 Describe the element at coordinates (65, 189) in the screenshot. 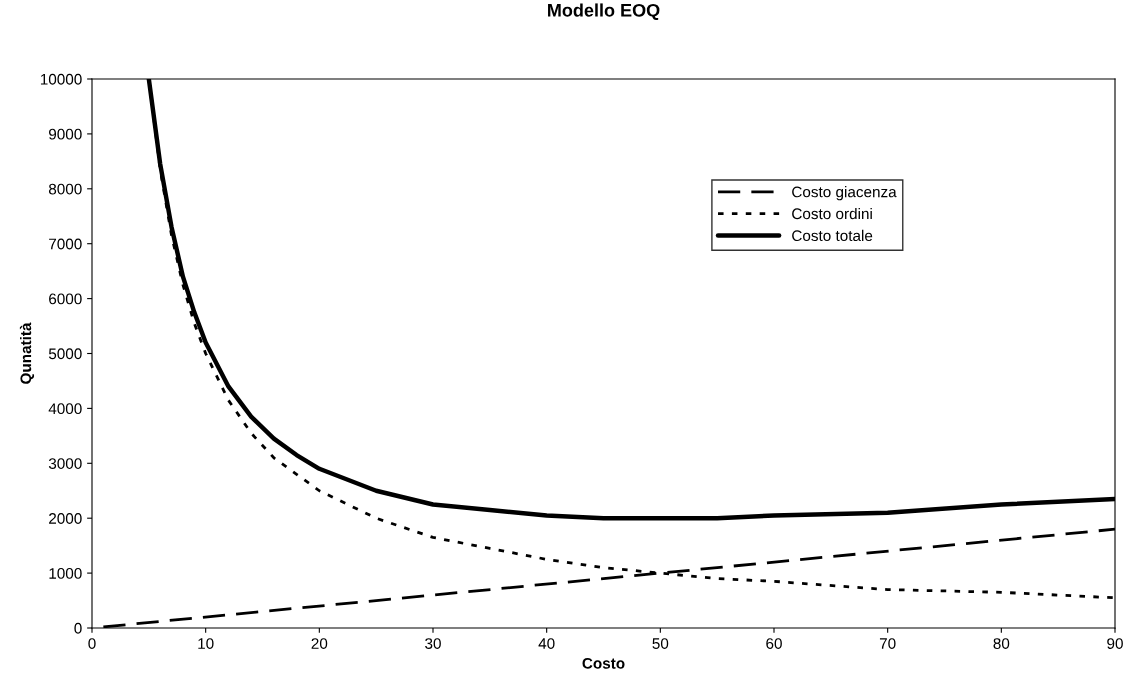

I see `y-tick-label: 8000` at that location.